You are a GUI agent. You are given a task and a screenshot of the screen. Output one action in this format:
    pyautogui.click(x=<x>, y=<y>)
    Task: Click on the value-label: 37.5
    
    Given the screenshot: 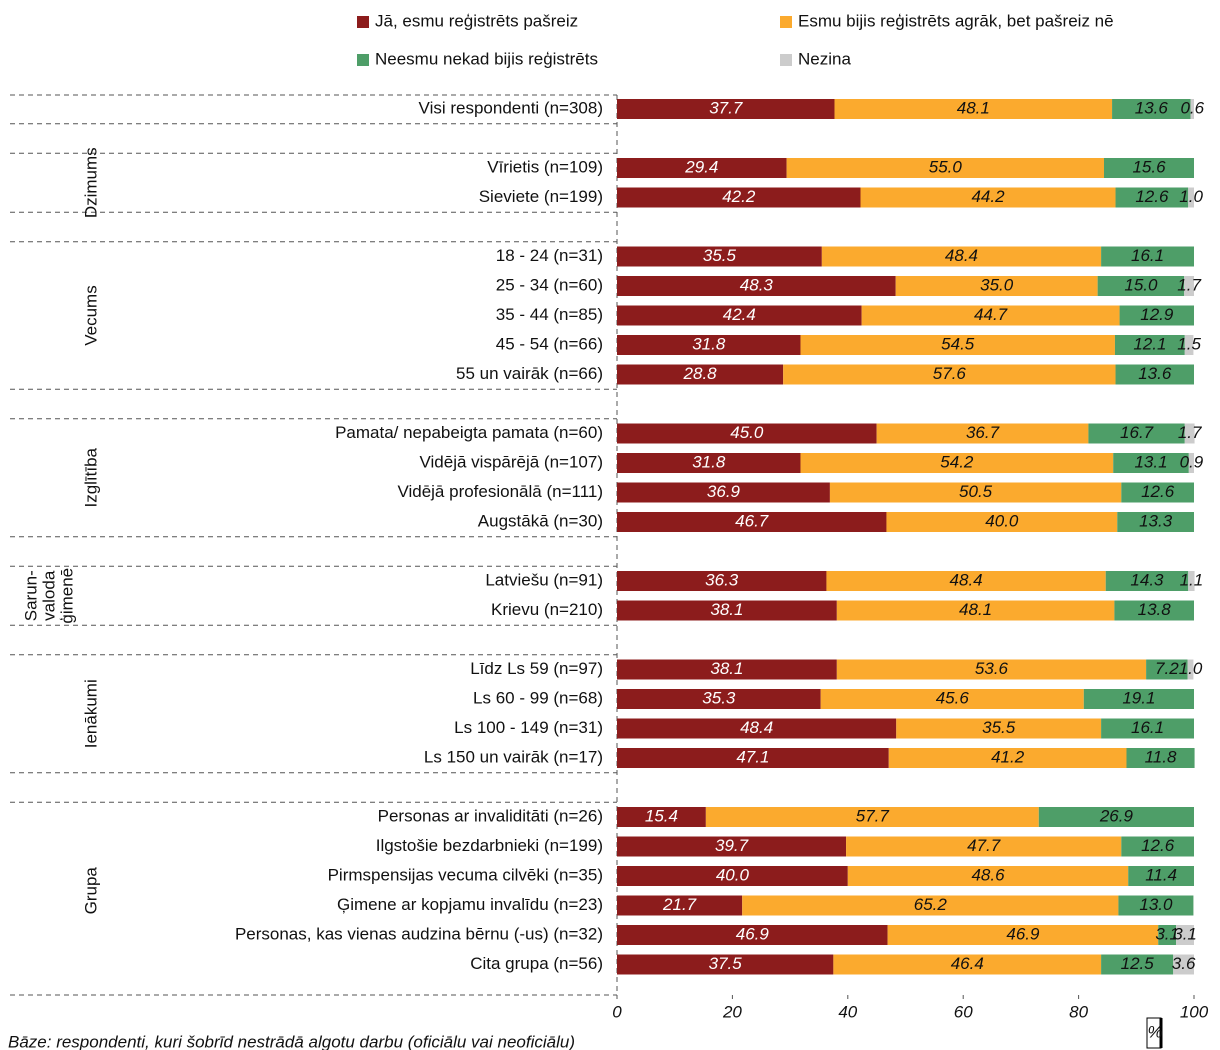 What is the action you would take?
    pyautogui.click(x=726, y=963)
    